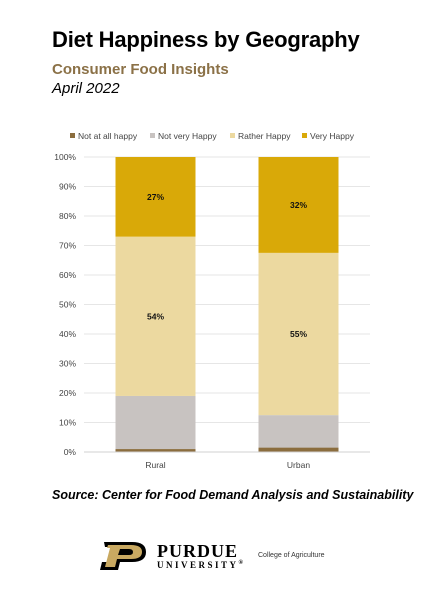 This screenshot has height=600, width=436. What do you see at coordinates (67, 275) in the screenshot?
I see `y-tick-label: 60%` at bounding box center [67, 275].